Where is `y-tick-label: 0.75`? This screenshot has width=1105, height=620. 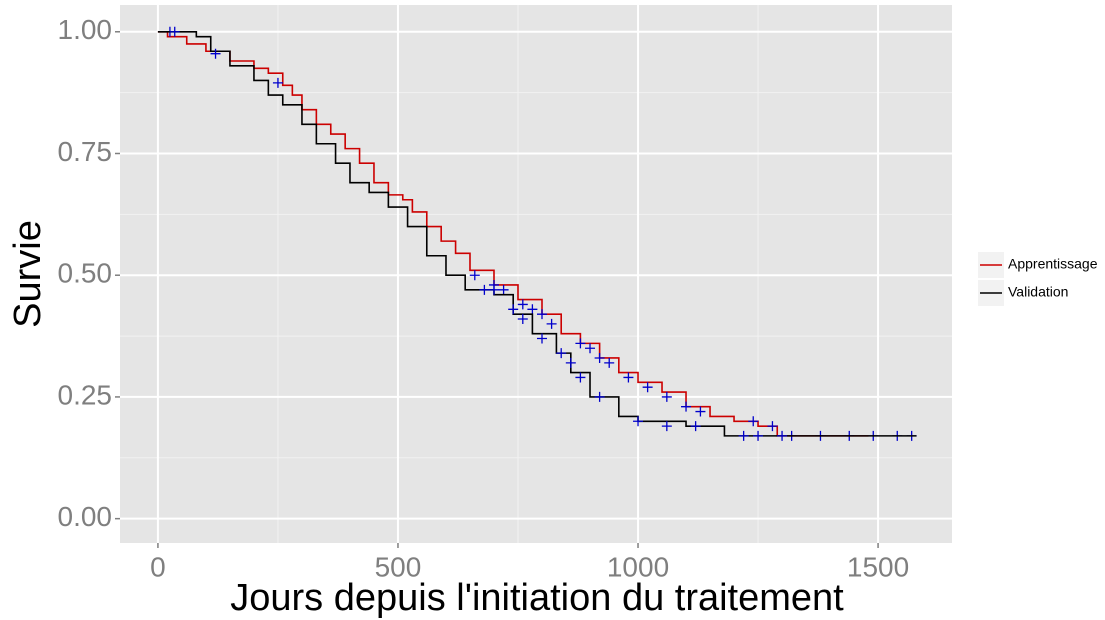 y-tick-label: 0.75 is located at coordinates (85, 151).